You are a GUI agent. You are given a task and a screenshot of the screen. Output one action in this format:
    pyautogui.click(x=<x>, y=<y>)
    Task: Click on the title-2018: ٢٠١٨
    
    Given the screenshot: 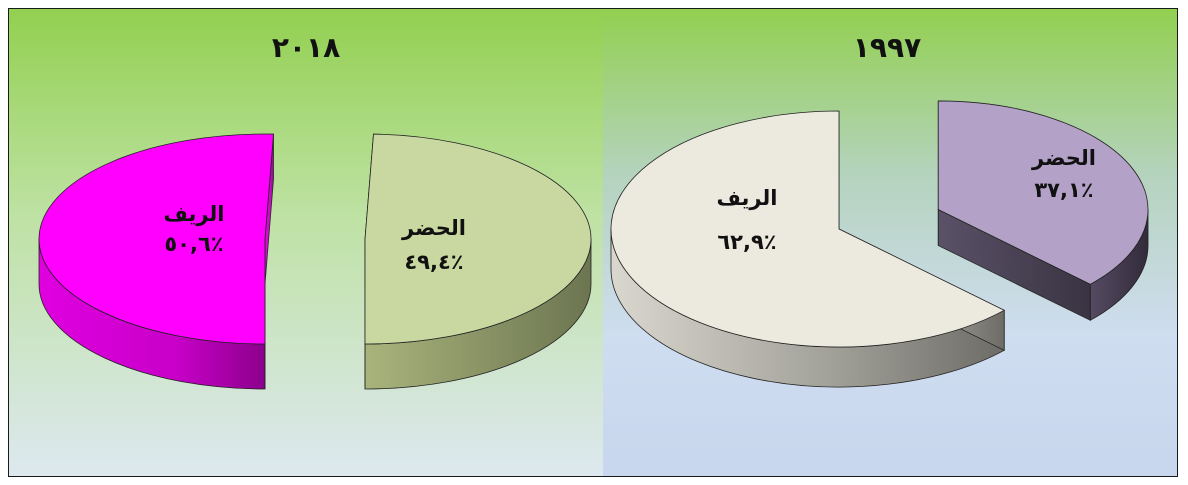 What is the action you would take?
    pyautogui.click(x=306, y=47)
    